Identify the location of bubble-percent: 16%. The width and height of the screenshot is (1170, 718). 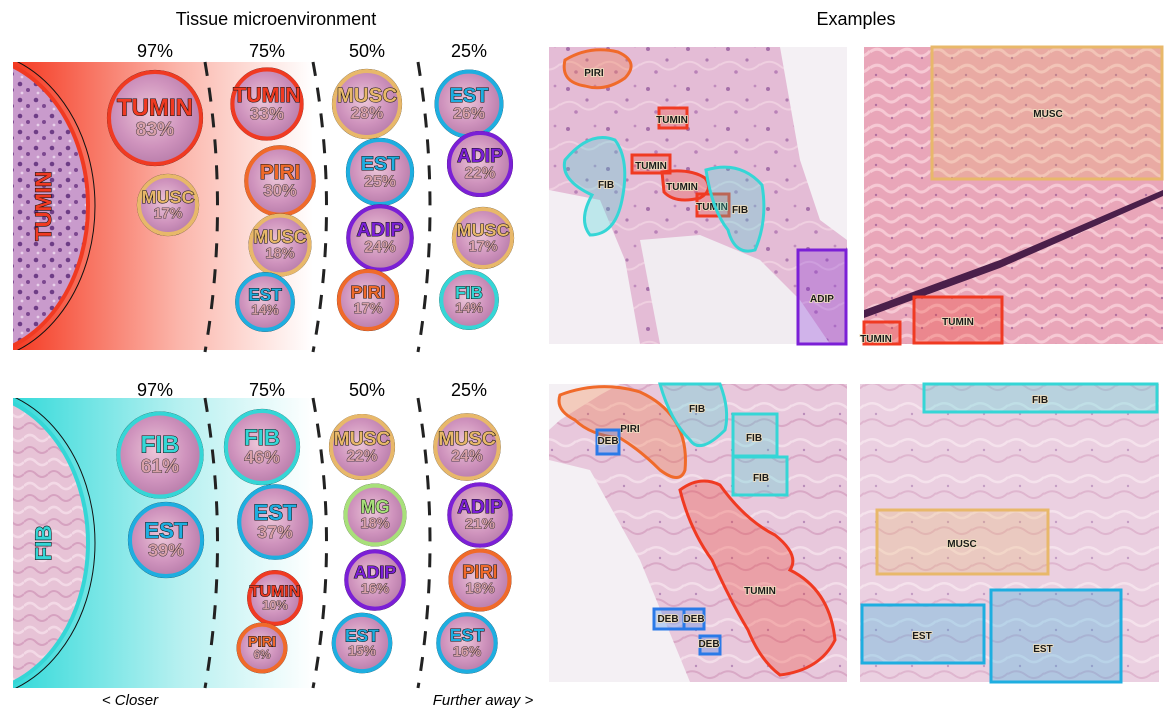
(467, 652).